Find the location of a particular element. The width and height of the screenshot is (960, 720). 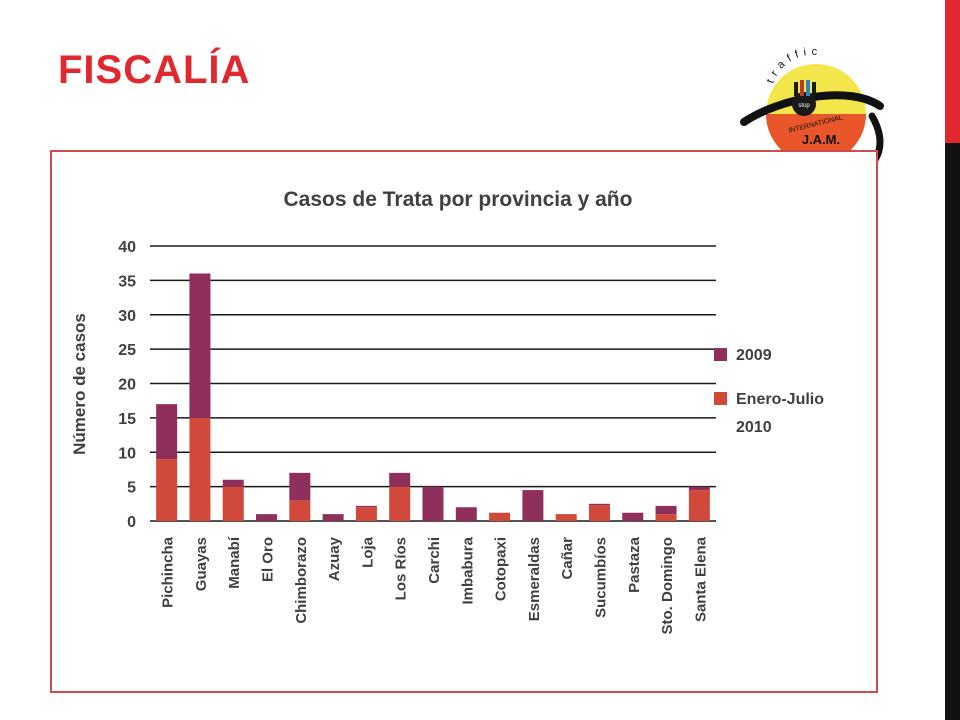

y-axis-ticks: 0 5 10 15 20 25 30 35 40 is located at coordinates (127, 385).